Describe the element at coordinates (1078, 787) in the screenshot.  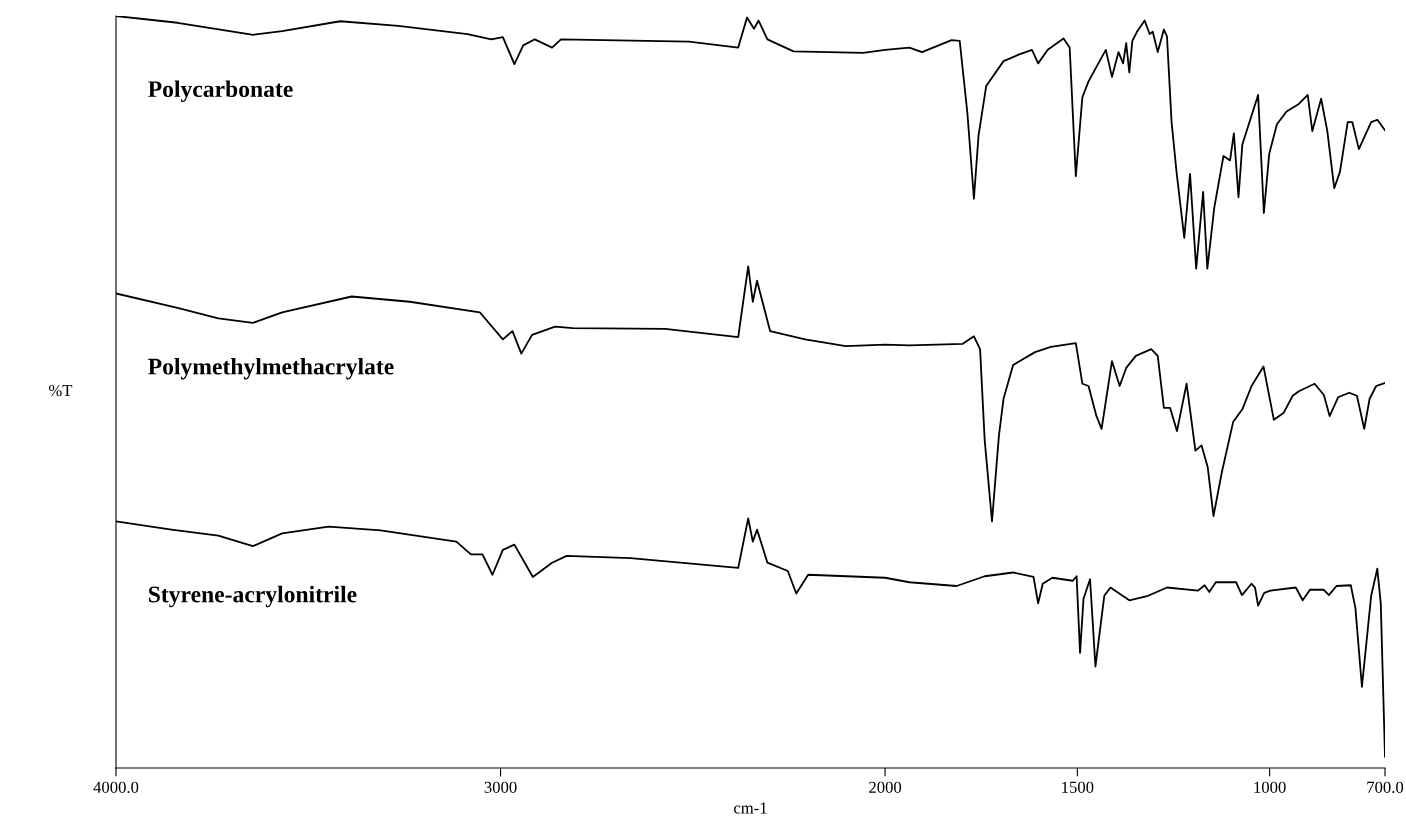
I see `x-tick-label: 1500` at that location.